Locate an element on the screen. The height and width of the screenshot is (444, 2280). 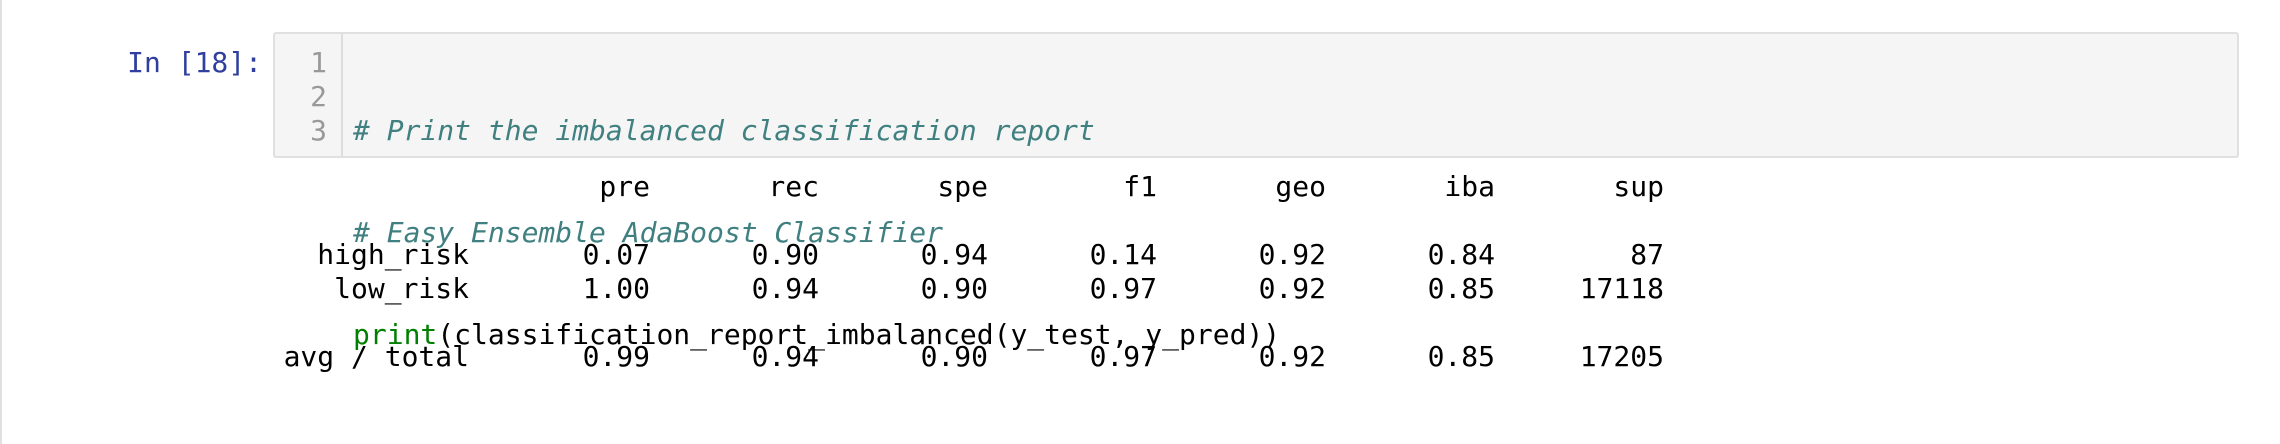
value-pre: 0.07 is located at coordinates (616, 254).